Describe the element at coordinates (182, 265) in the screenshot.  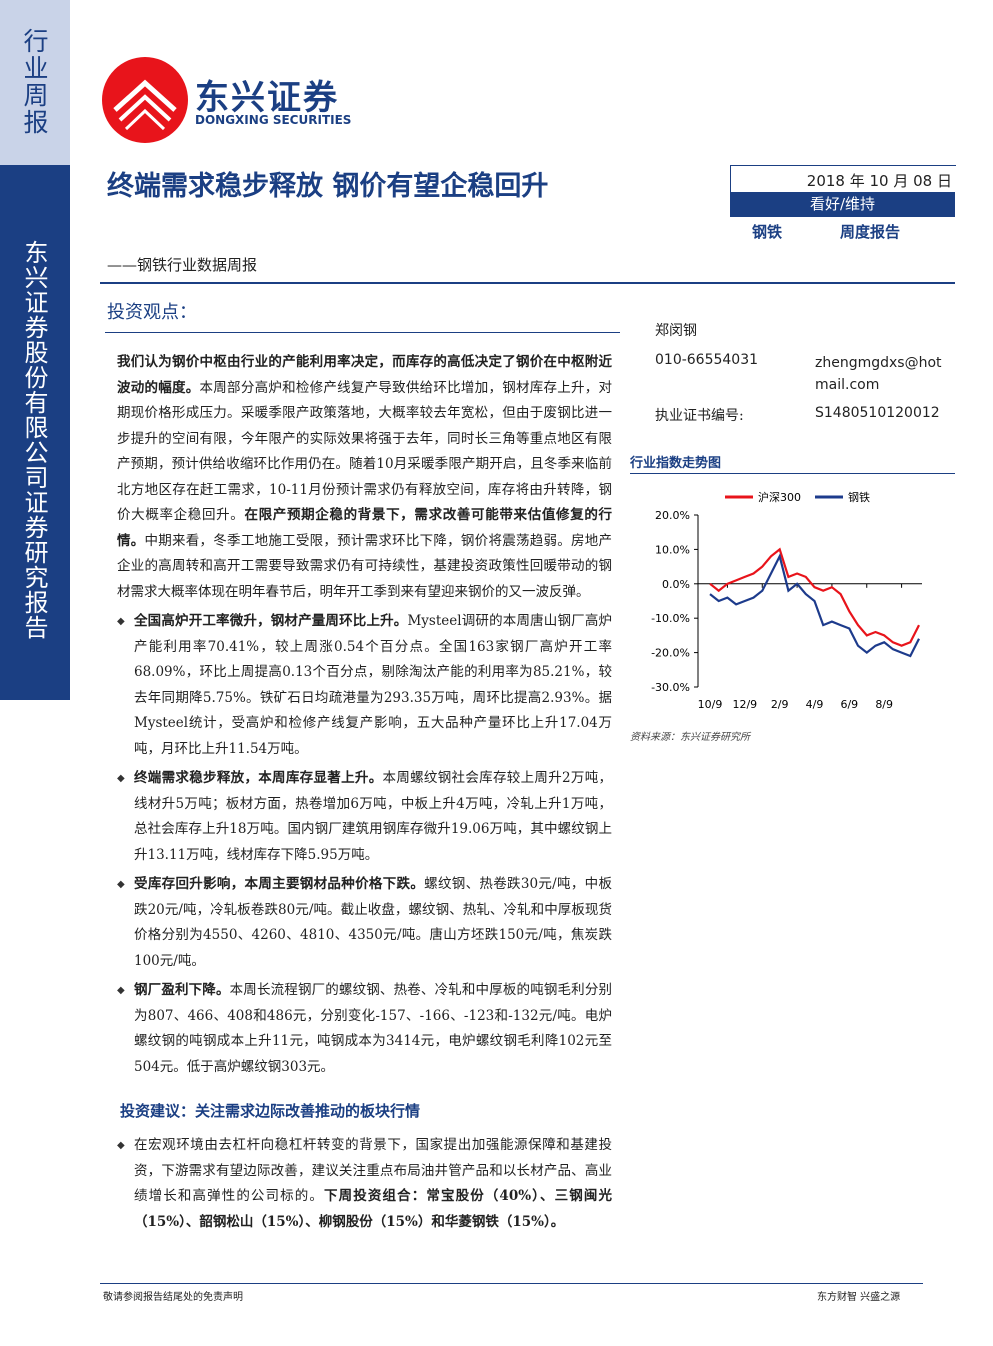
I see `subtitle: ——钢铁行业数据周报` at that location.